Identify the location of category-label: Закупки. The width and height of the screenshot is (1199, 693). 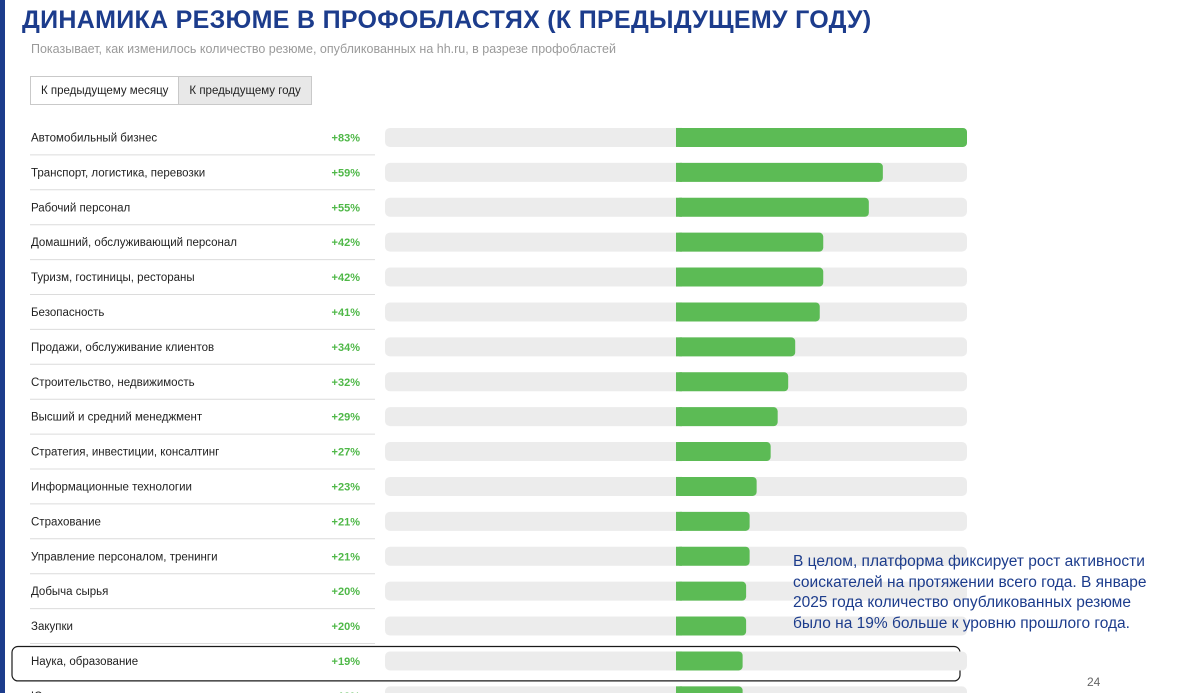
(52, 627).